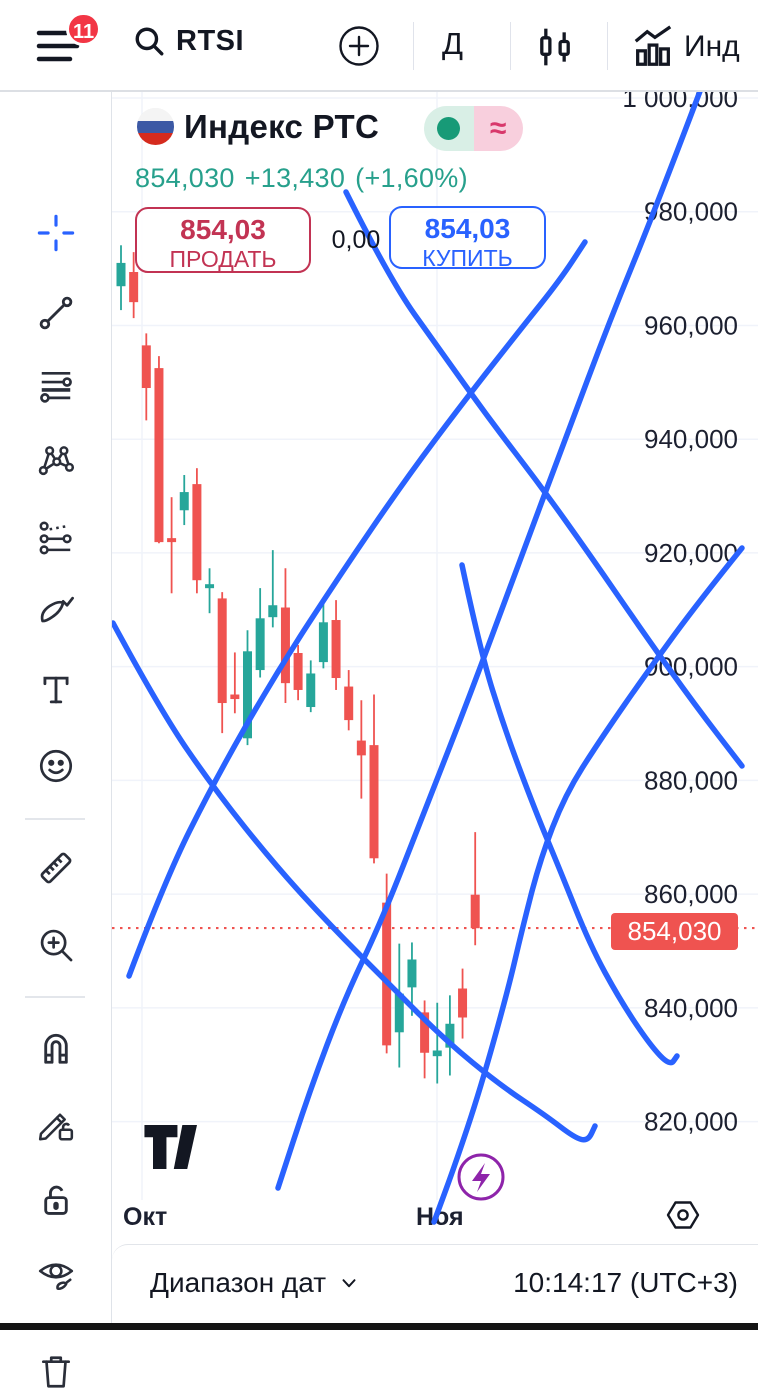 Image resolution: width=758 pixels, height=1391 pixels. What do you see at coordinates (452, 43) in the screenshot?
I see `interval-button: Д` at bounding box center [452, 43].